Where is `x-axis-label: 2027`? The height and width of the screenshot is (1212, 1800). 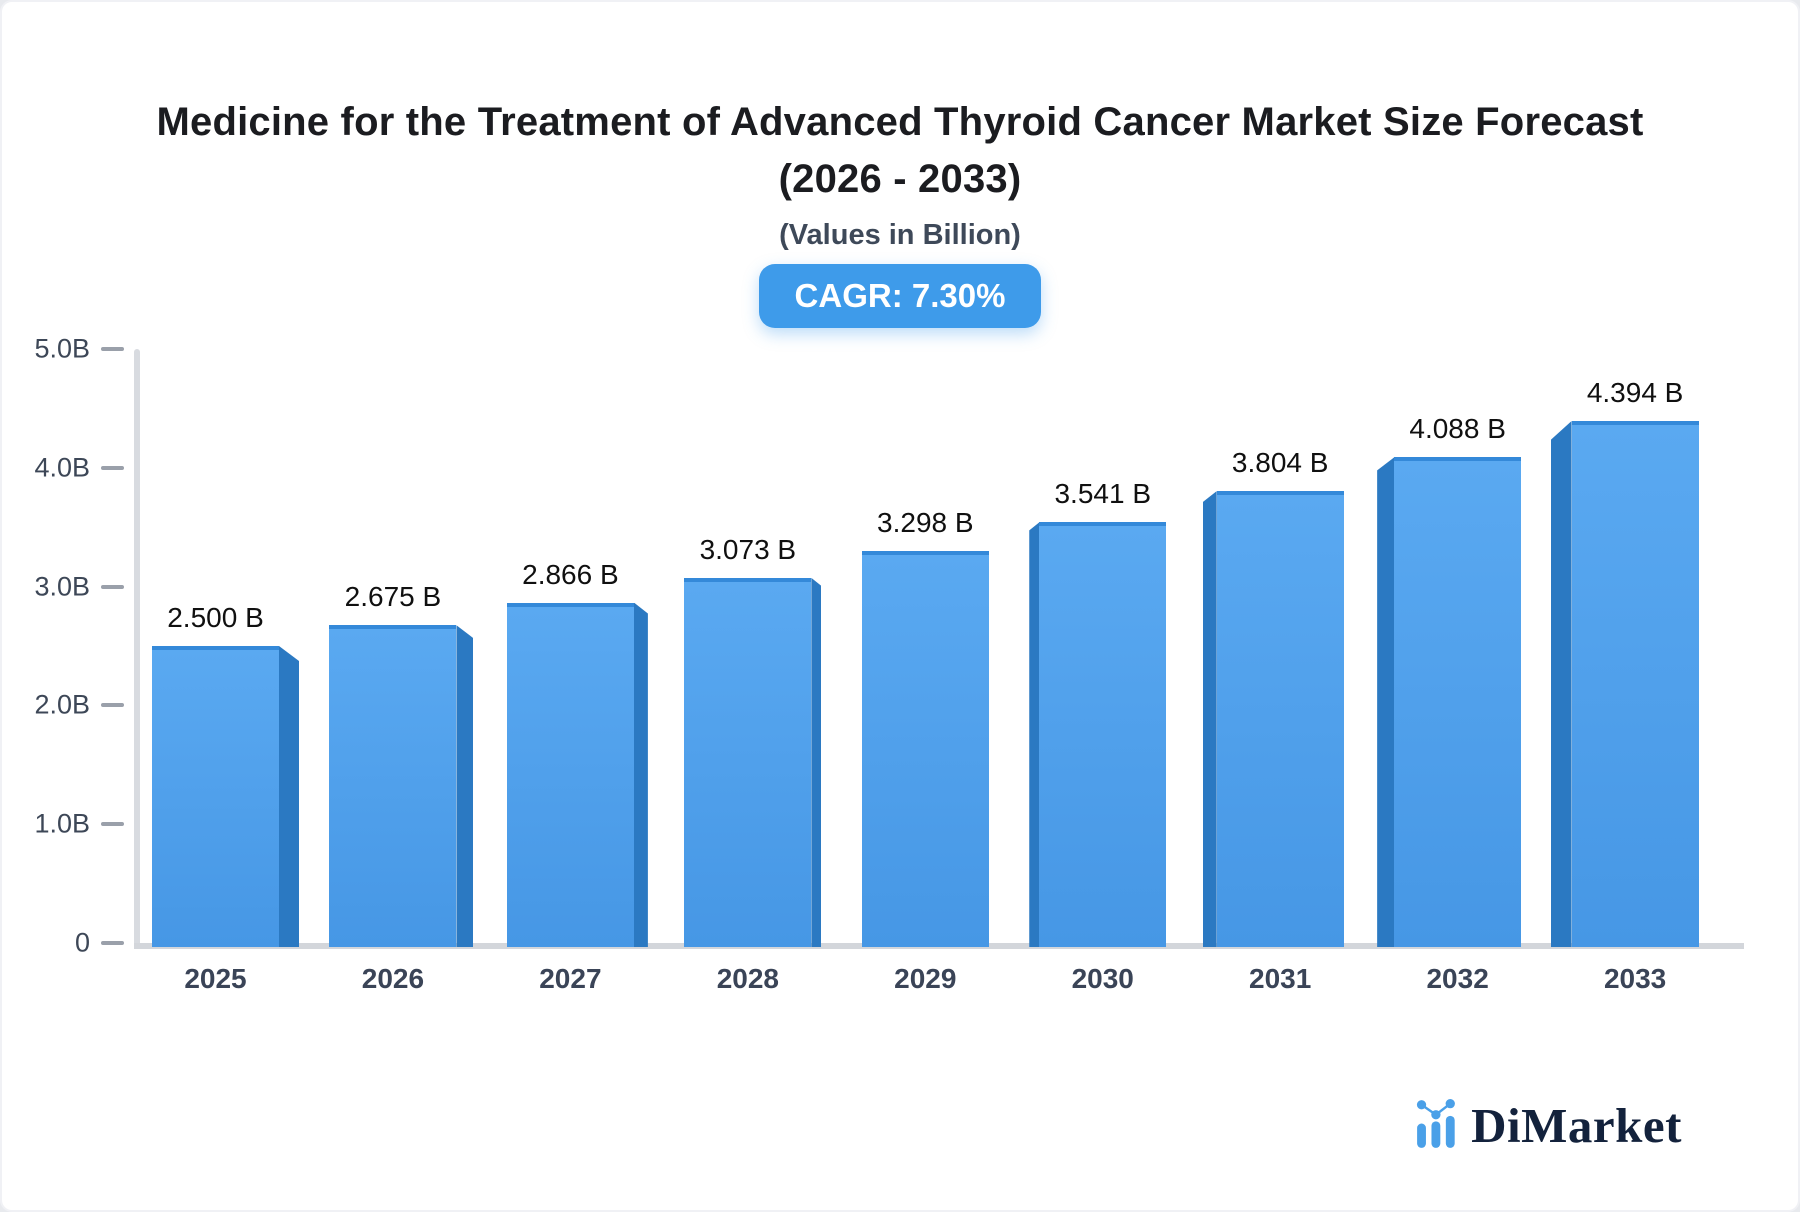
x-axis-label: 2027 is located at coordinates (570, 978).